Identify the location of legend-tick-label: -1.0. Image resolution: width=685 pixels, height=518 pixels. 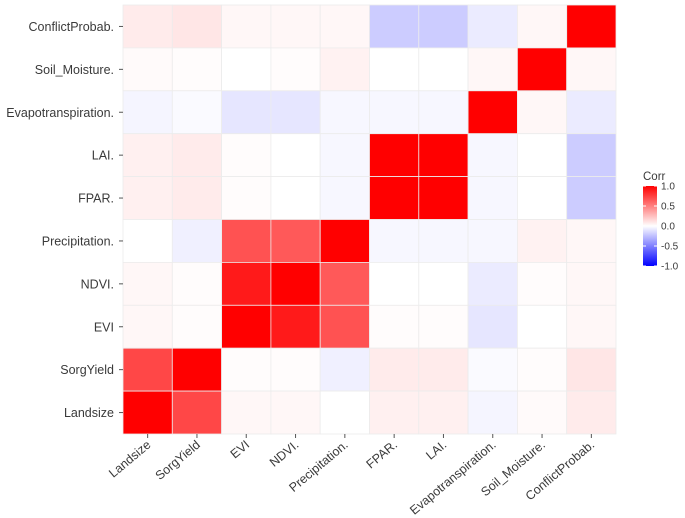
(670, 267).